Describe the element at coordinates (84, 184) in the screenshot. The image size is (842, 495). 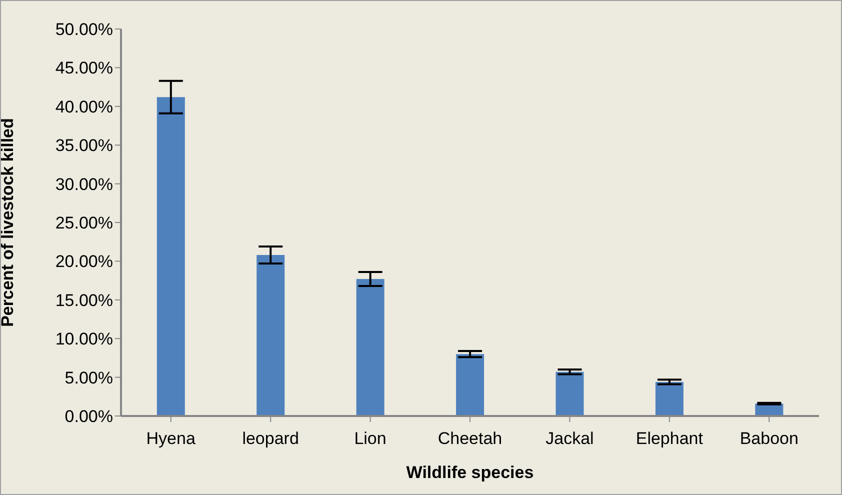
I see `y-tick-label: 30.00%` at that location.